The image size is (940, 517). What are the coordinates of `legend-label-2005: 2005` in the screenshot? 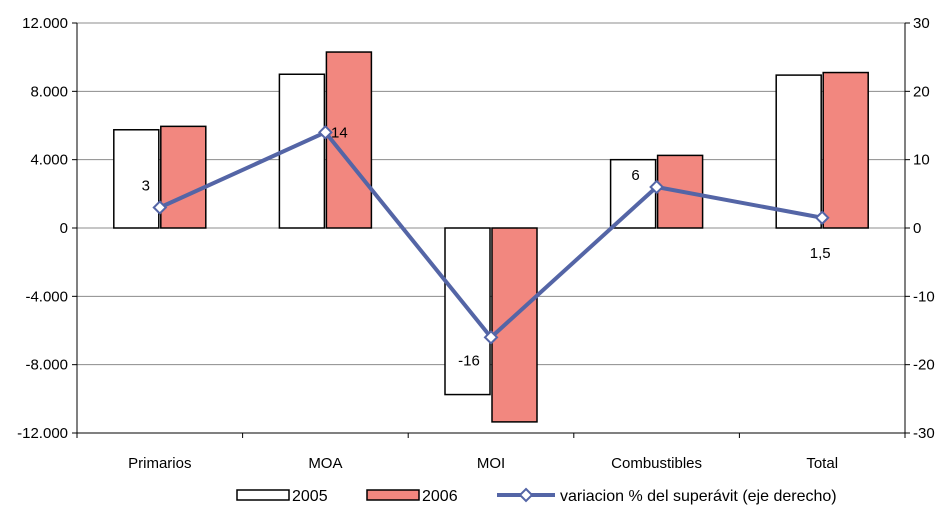 It's located at (310, 496).